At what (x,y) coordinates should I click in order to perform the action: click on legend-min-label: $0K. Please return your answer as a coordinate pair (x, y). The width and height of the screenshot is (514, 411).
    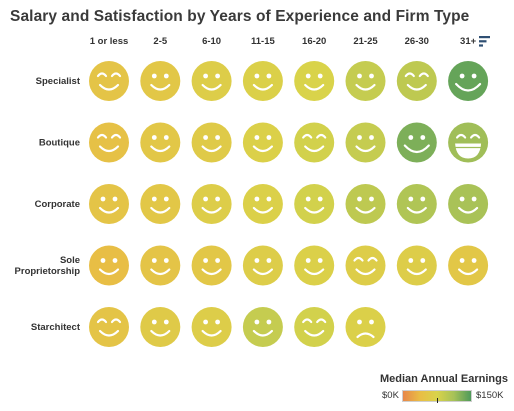
    Looking at the image, I should click on (390, 395).